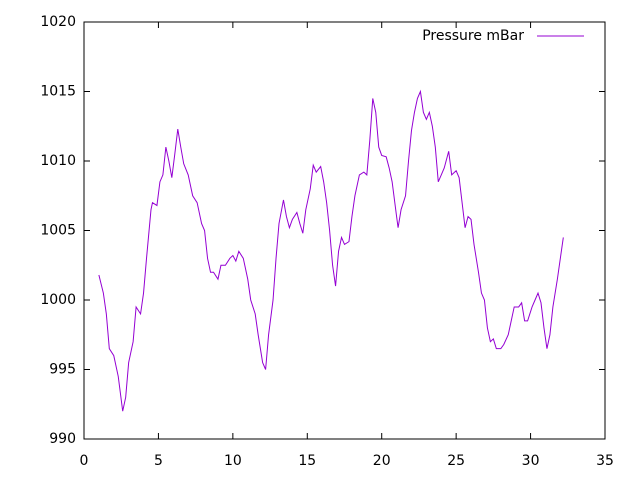 The height and width of the screenshot is (480, 640). What do you see at coordinates (158, 461) in the screenshot?
I see `x-tick-label: 5` at bounding box center [158, 461].